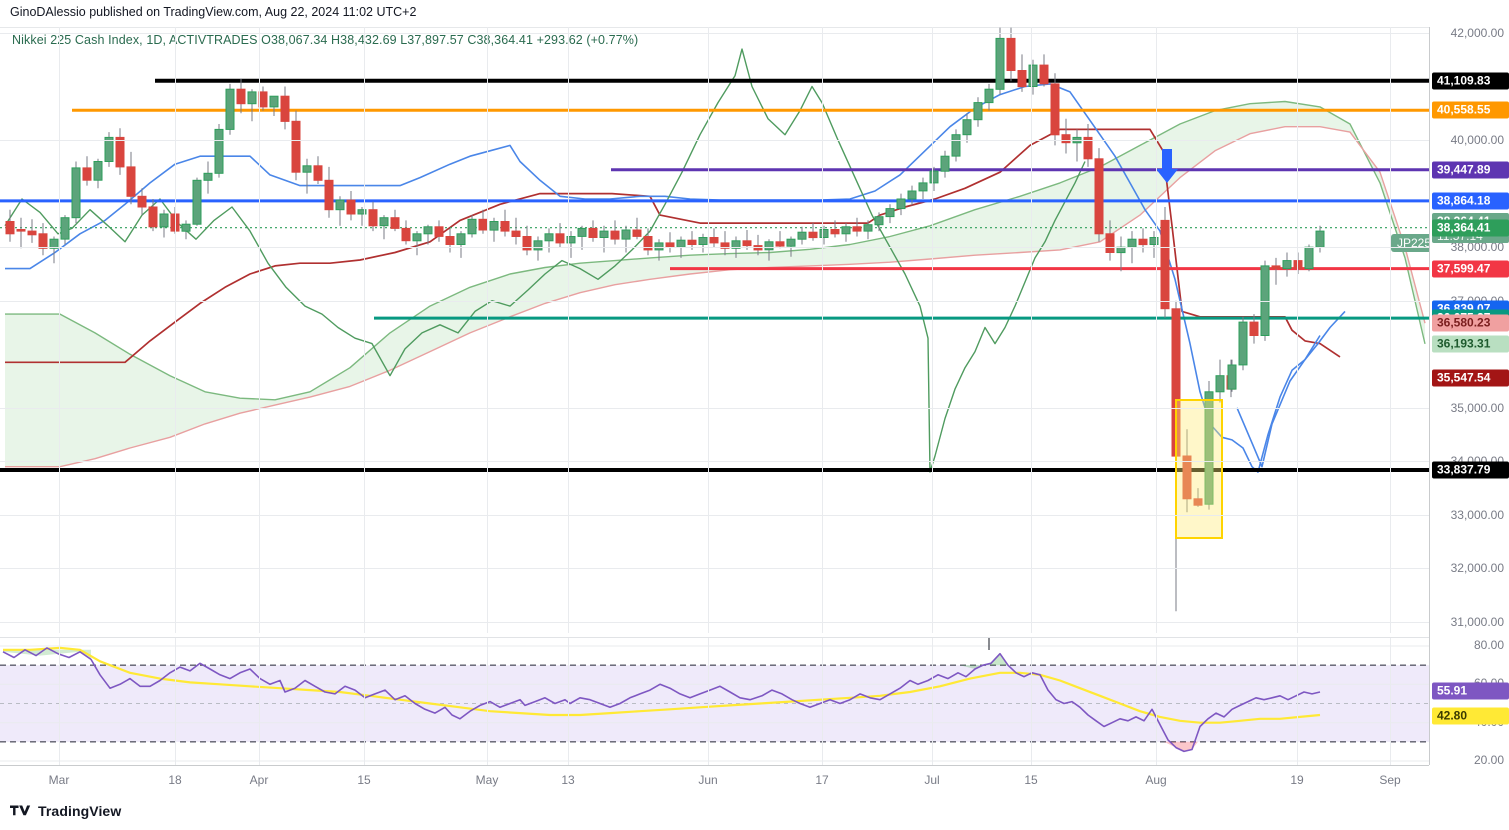 The width and height of the screenshot is (1509, 830). Describe the element at coordinates (1470, 378) in the screenshot. I see `price-badge-level-35547: 35,547.54` at that location.